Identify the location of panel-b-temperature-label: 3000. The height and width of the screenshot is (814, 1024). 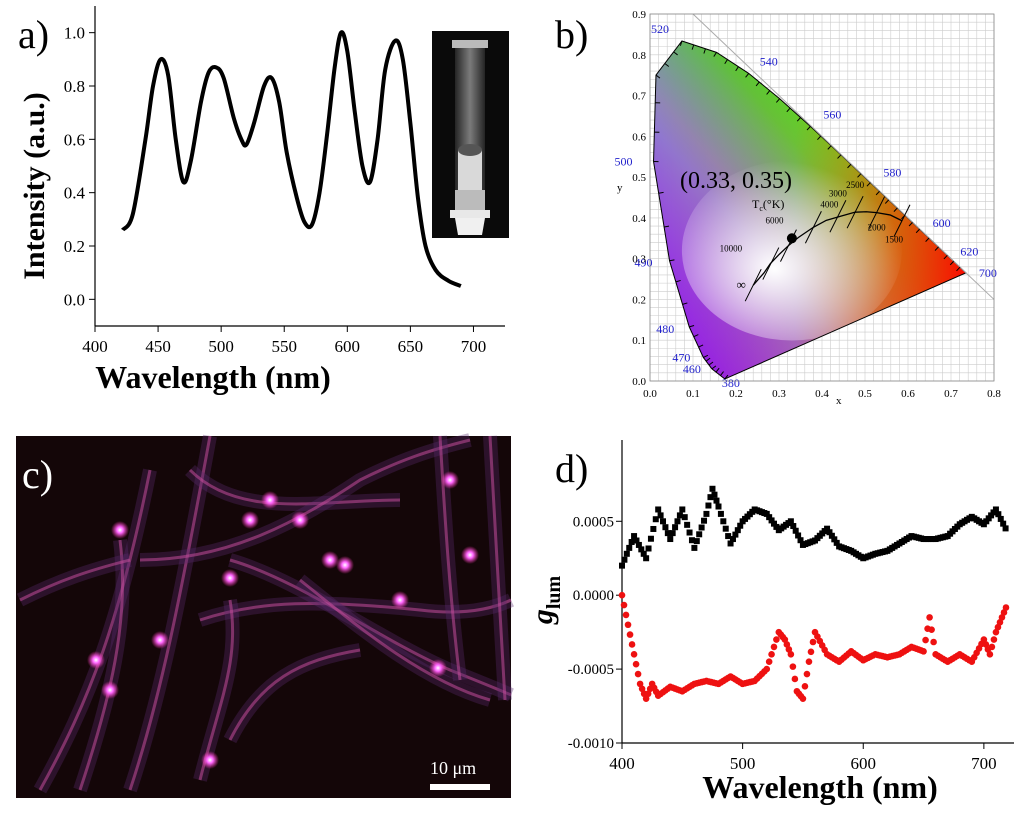
(838, 193).